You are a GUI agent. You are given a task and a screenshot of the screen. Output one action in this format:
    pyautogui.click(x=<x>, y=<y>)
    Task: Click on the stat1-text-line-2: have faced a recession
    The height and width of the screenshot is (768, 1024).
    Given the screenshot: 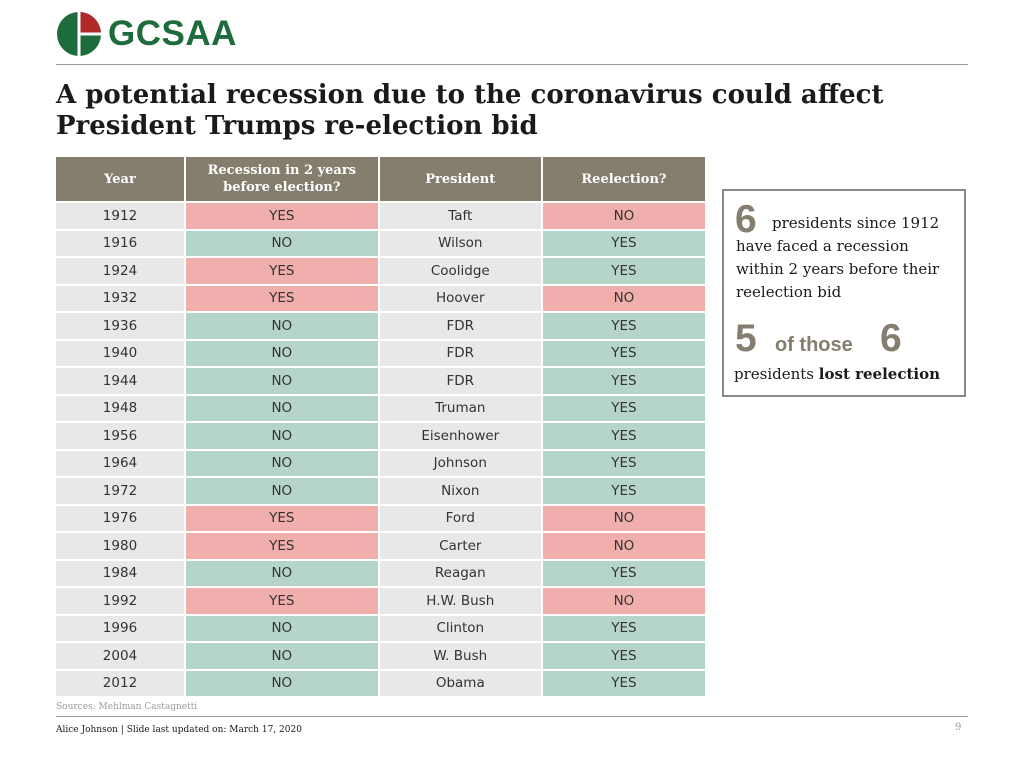 What is the action you would take?
    pyautogui.click(x=822, y=246)
    